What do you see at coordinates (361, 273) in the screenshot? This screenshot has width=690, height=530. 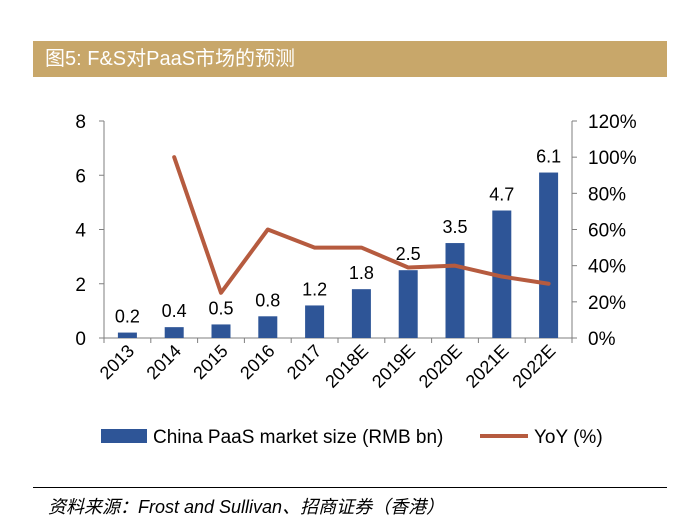 I see `bar-value-label: 1.8` at bounding box center [361, 273].